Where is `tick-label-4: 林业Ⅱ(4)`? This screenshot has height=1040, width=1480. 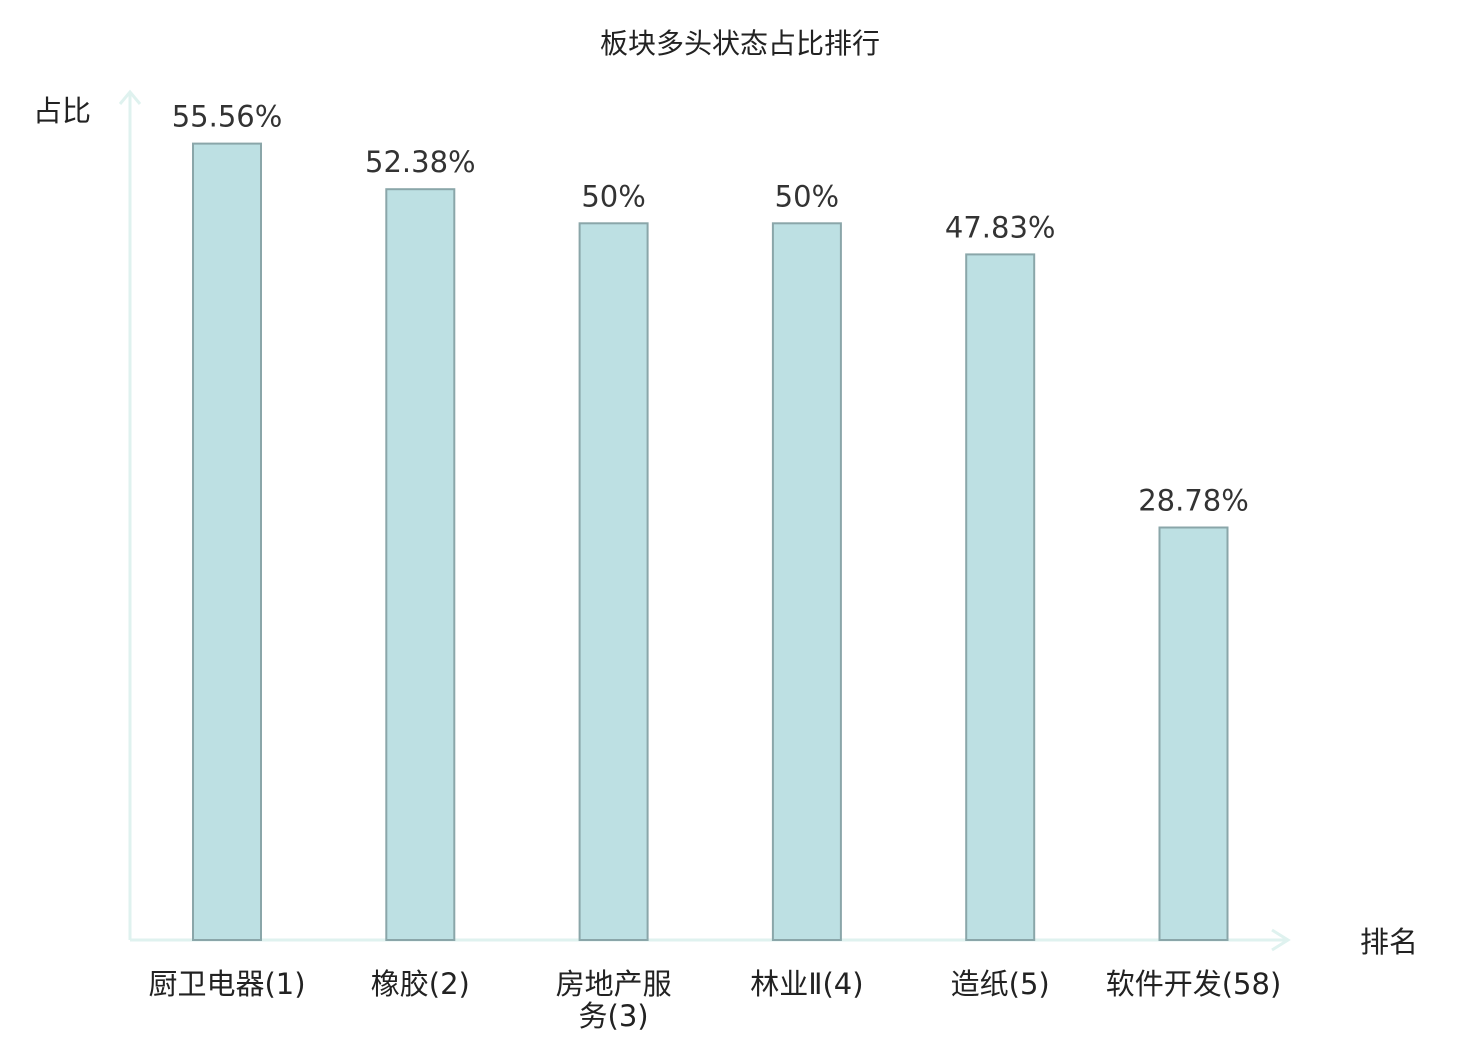
tick-label-4: 林业Ⅱ(4) is located at coordinates (806, 984).